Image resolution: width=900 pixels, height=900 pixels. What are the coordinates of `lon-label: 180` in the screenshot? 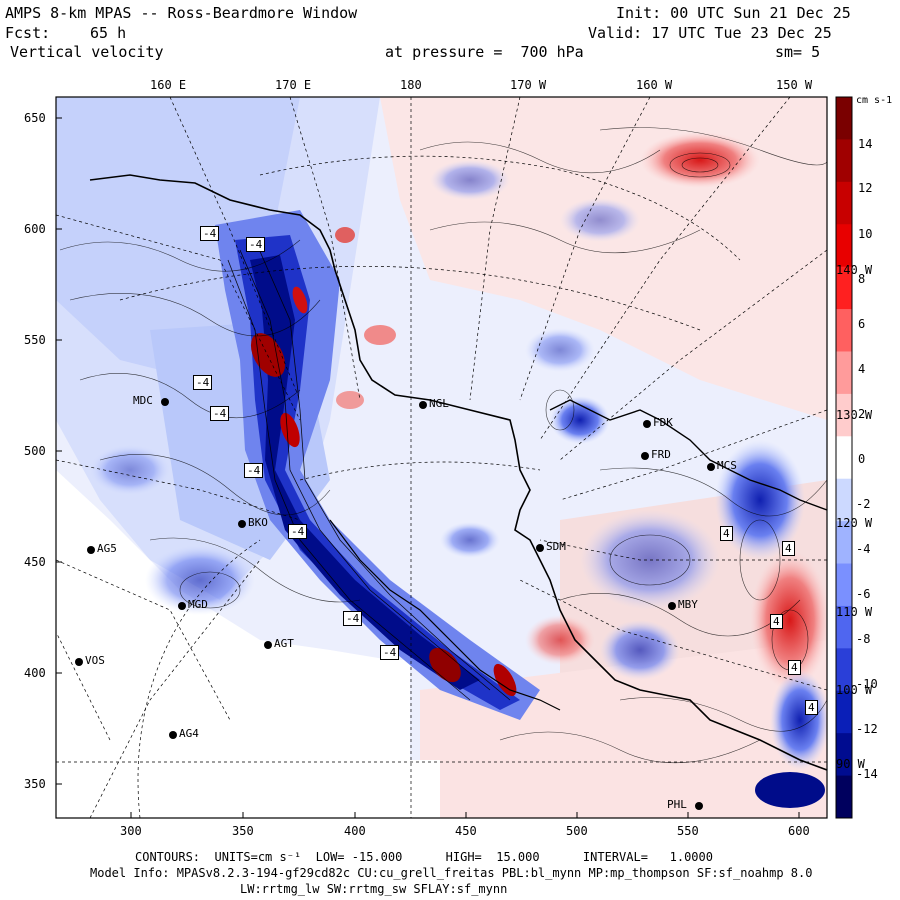 It's located at (411, 85).